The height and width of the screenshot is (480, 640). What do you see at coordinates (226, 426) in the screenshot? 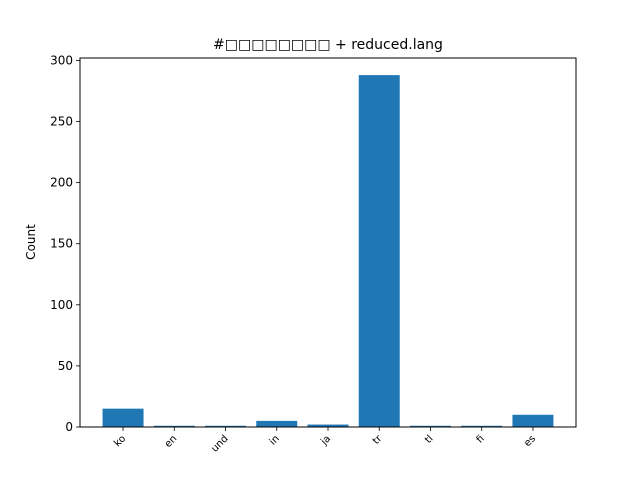
I see `bar-und` at bounding box center [226, 426].